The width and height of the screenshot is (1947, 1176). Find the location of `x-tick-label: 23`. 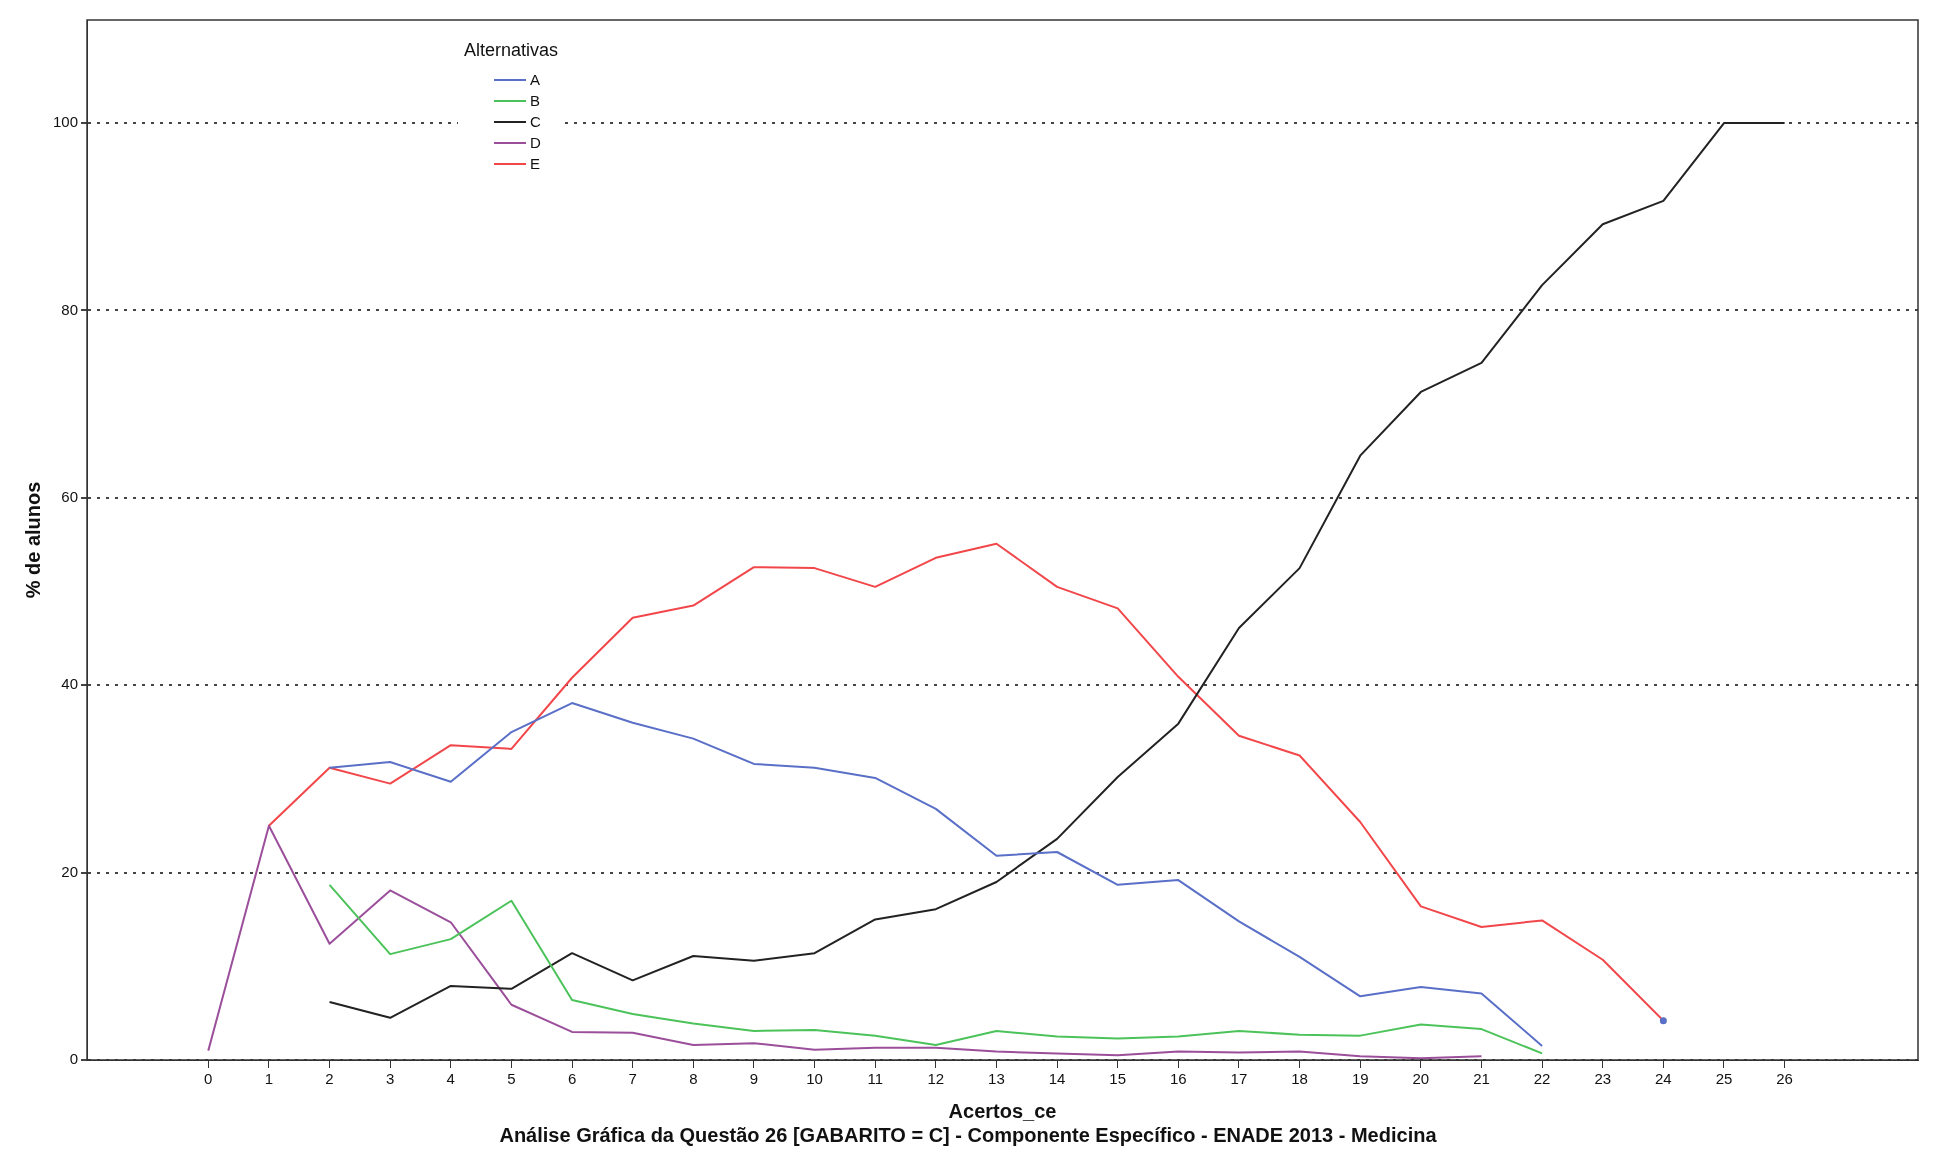

x-tick-label: 23 is located at coordinates (1603, 1079).